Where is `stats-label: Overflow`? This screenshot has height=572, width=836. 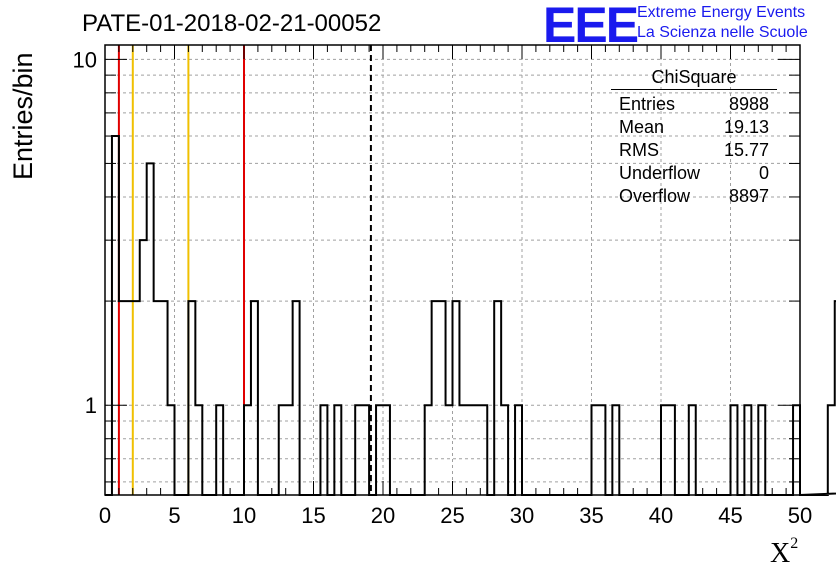
stats-label: Overflow is located at coordinates (655, 196).